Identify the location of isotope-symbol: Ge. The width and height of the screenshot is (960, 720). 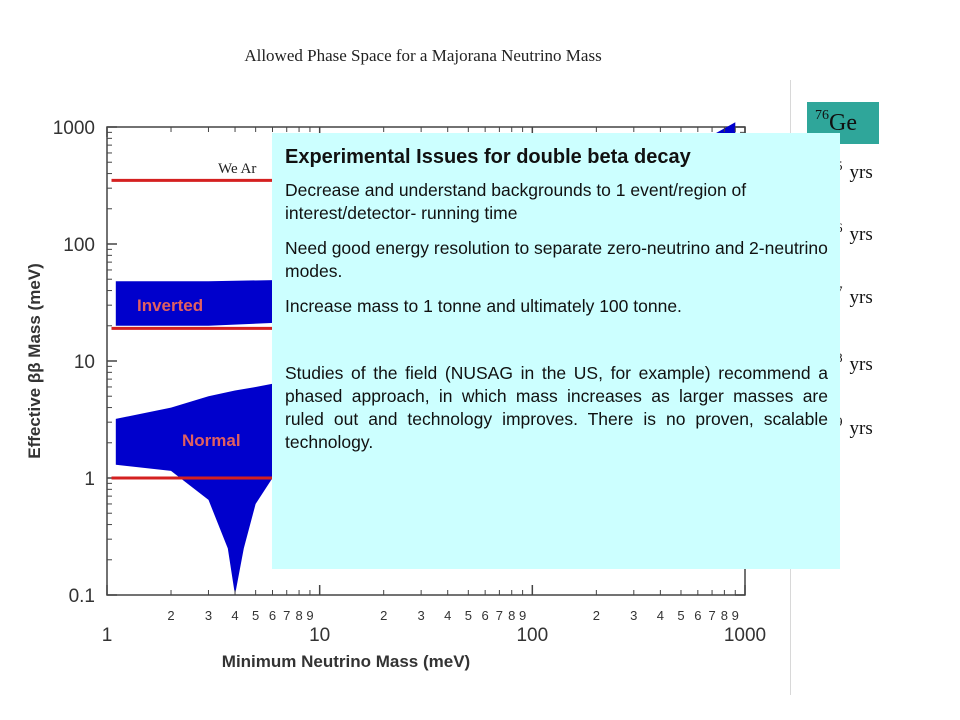
(843, 122).